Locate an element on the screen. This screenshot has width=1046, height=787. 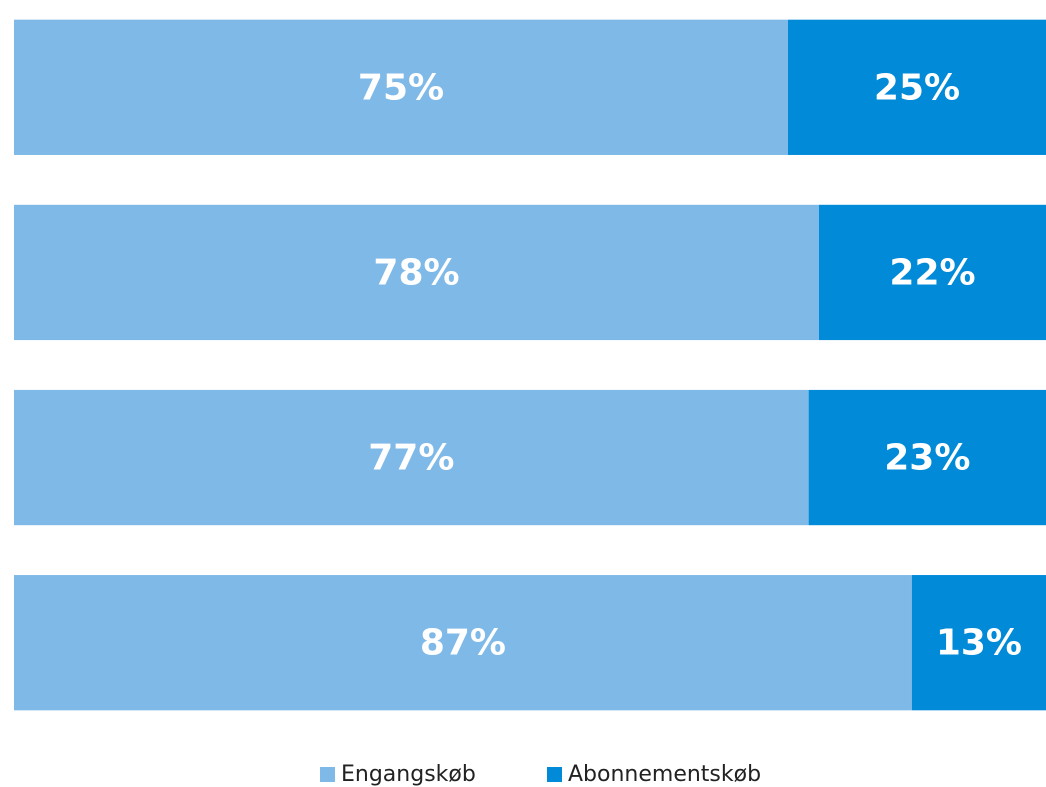
value-label: 78% is located at coordinates (416, 272).